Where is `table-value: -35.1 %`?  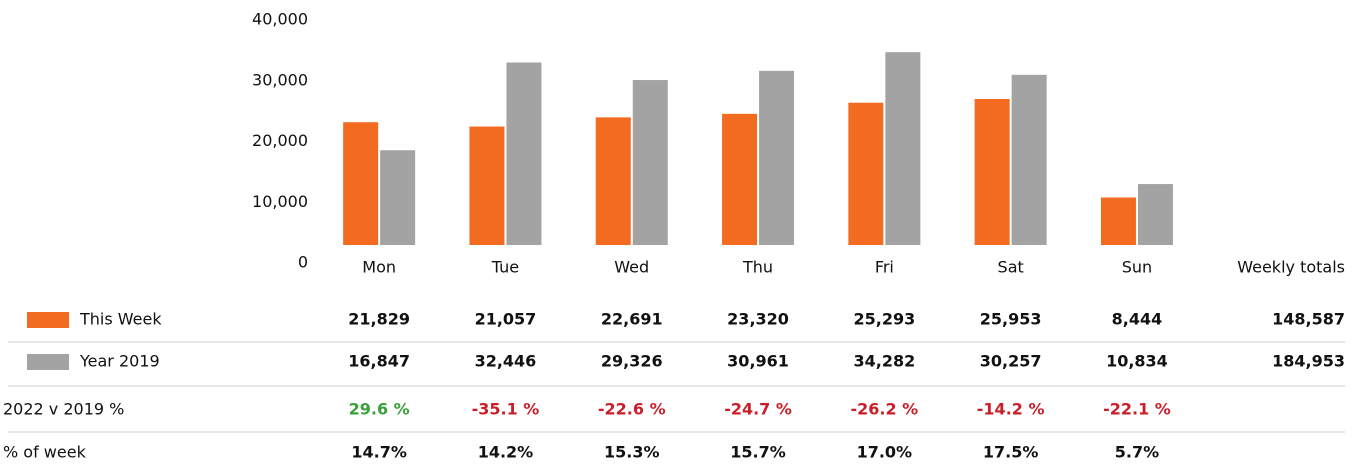
table-value: -35.1 % is located at coordinates (506, 409).